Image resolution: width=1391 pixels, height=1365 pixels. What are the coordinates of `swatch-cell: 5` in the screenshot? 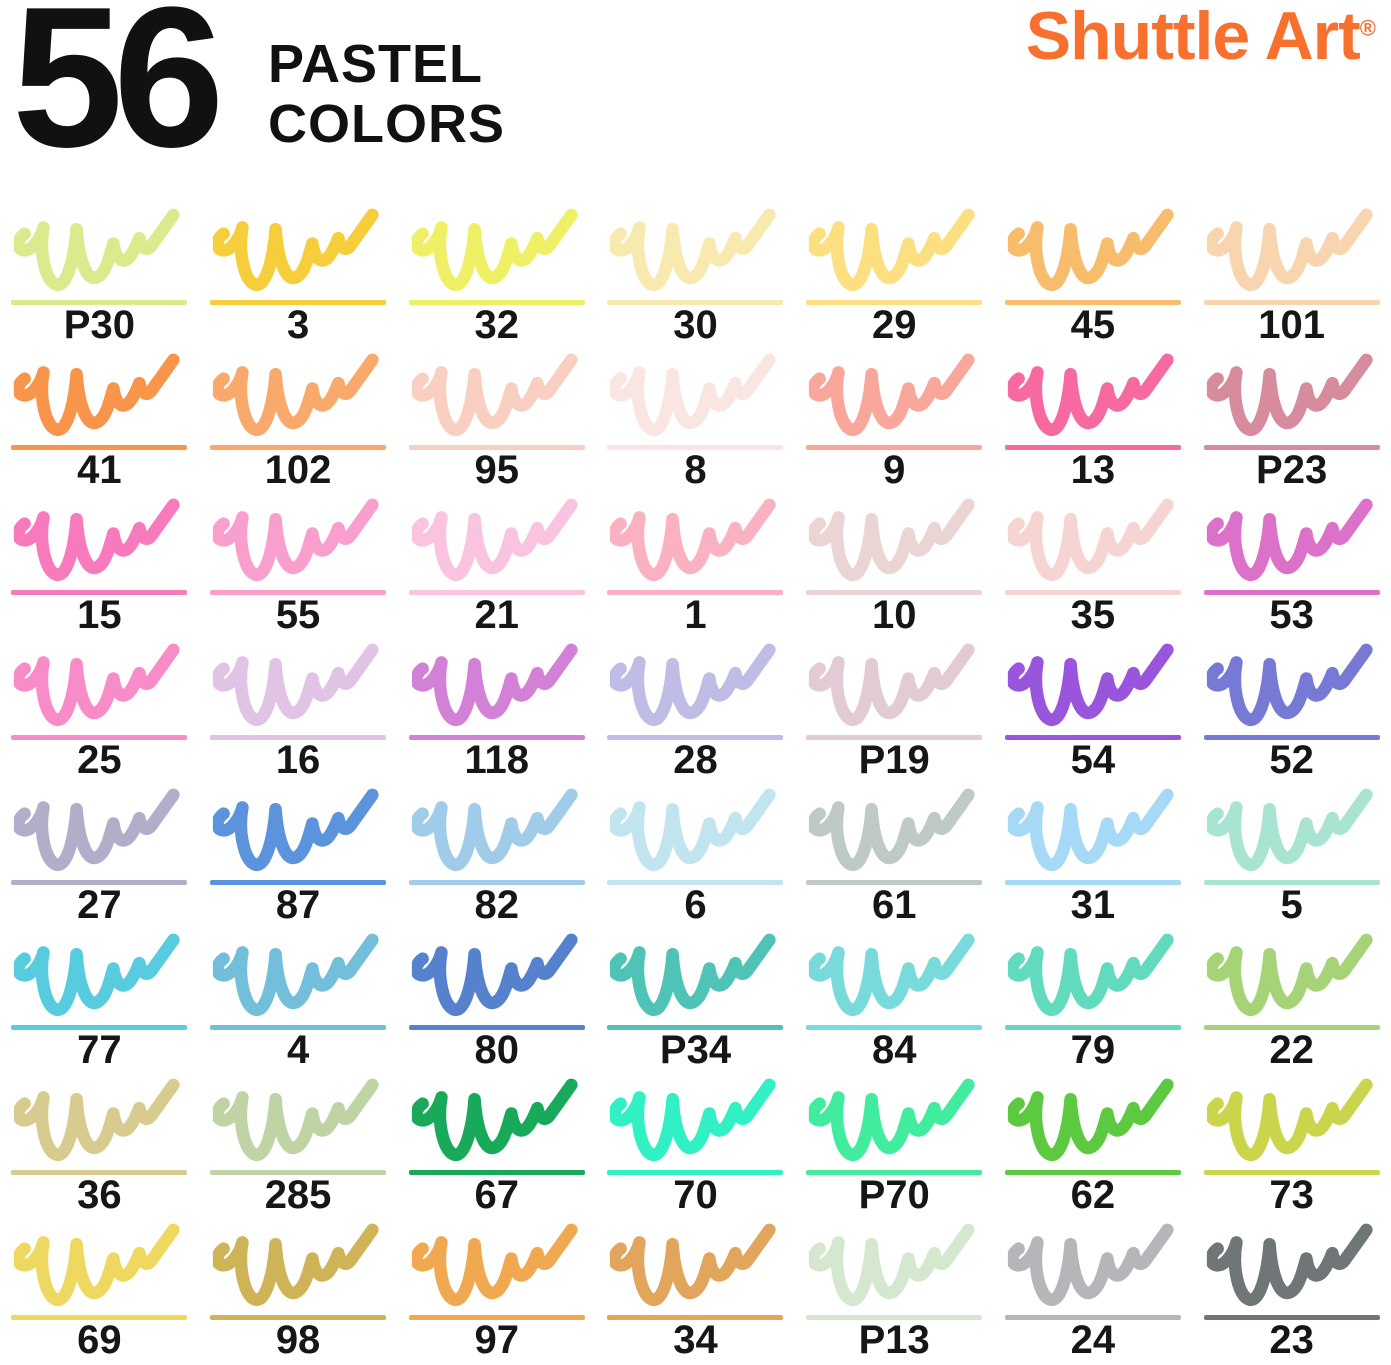 It's located at (1291, 852).